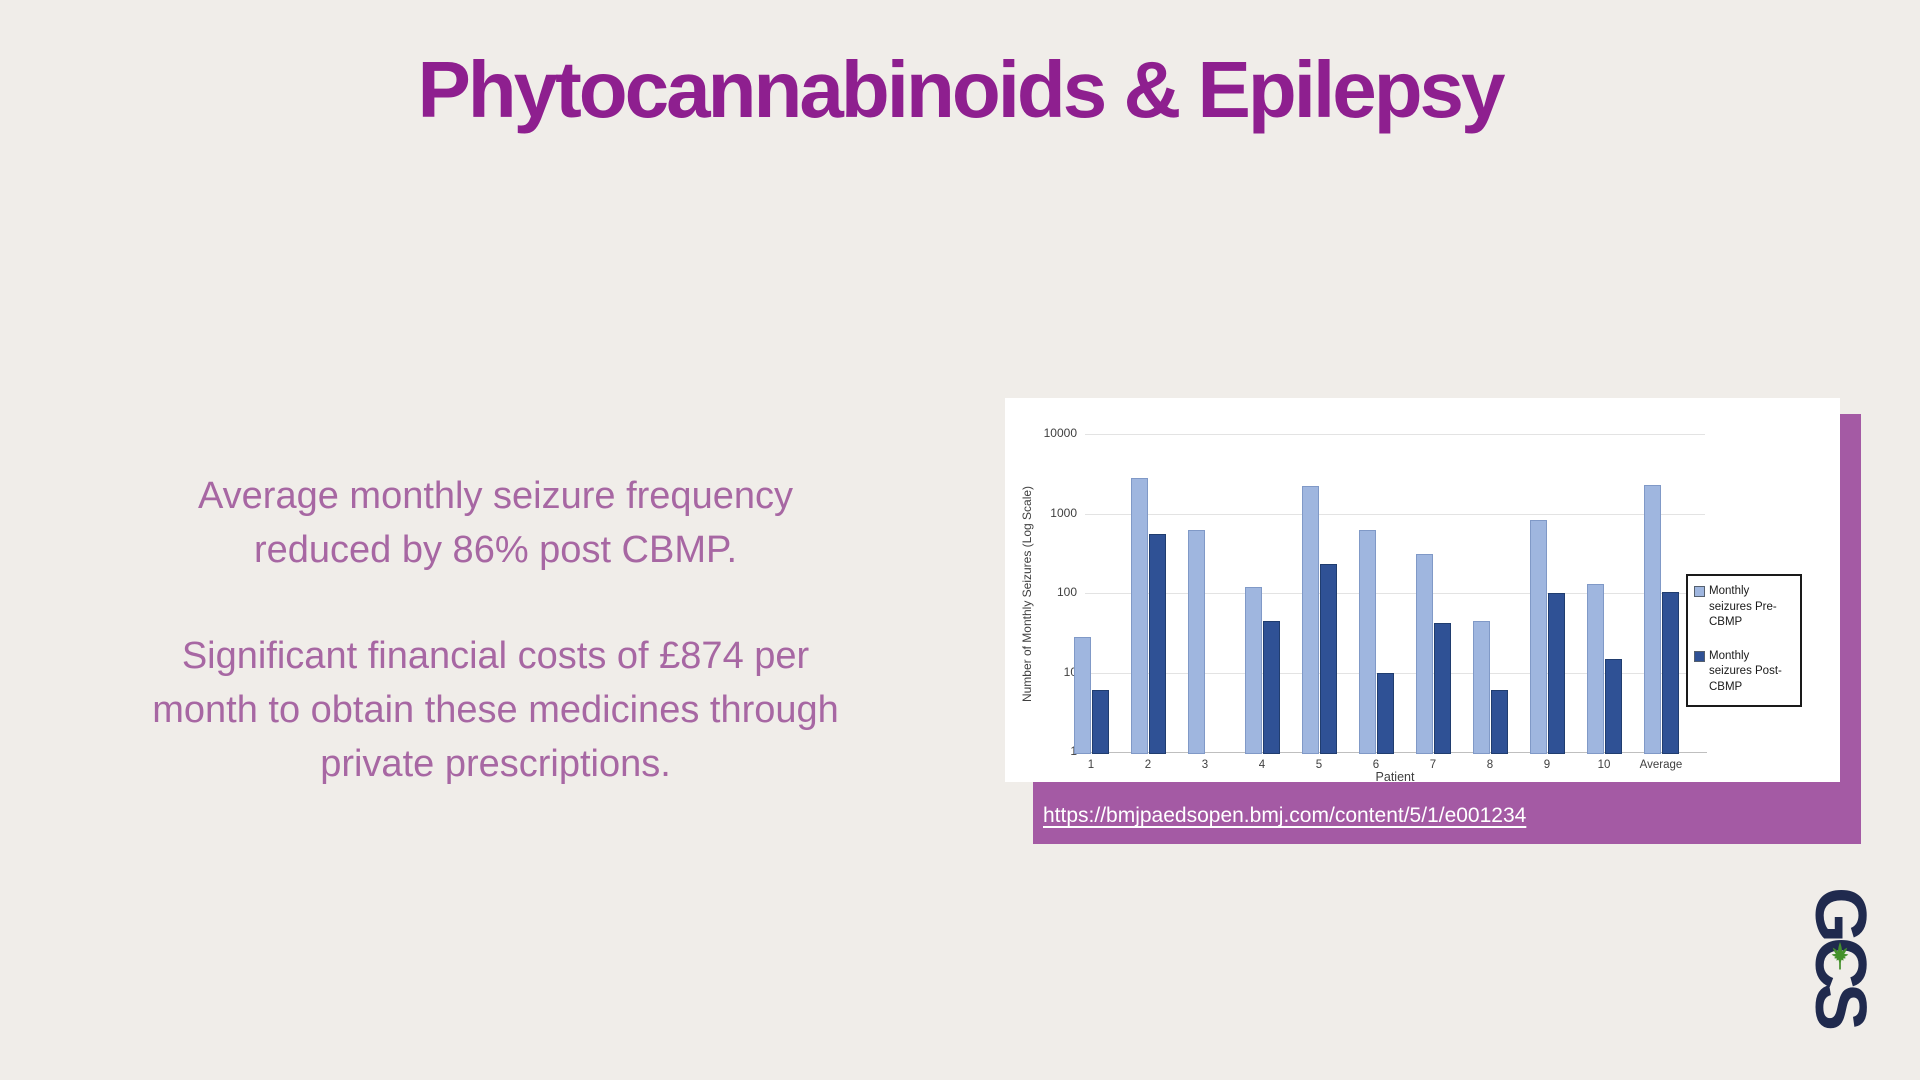  Describe the element at coordinates (1604, 765) in the screenshot. I see `x-tick-label: 10` at that location.